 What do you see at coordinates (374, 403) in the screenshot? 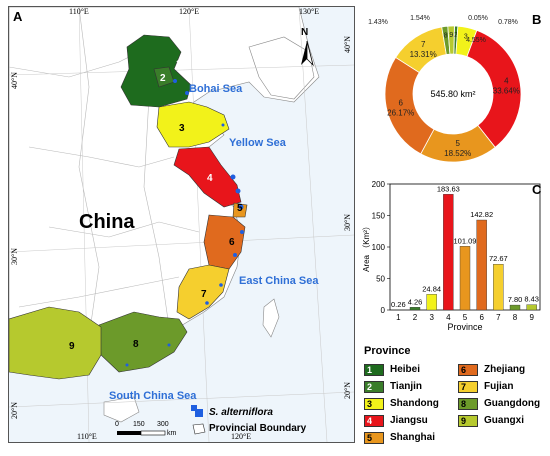
I see `province-swatch: 3` at bounding box center [374, 403].